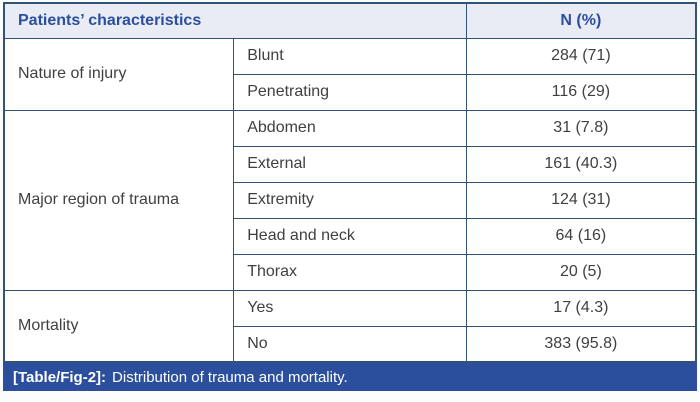  I want to click on table-header-row: Patients’ characteristics N (%), so click(350, 20).